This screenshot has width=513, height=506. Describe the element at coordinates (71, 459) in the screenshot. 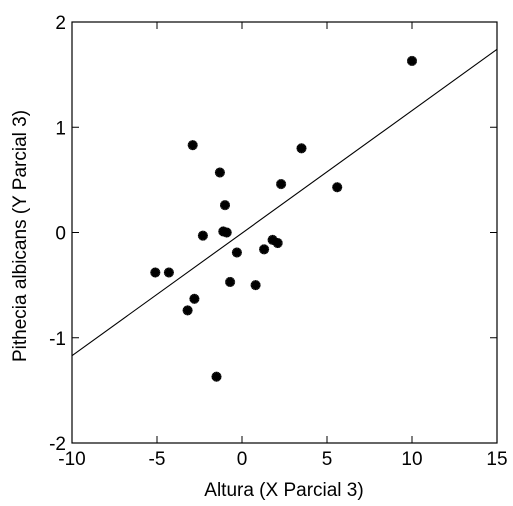

I see `x-tick-label: -10` at that location.